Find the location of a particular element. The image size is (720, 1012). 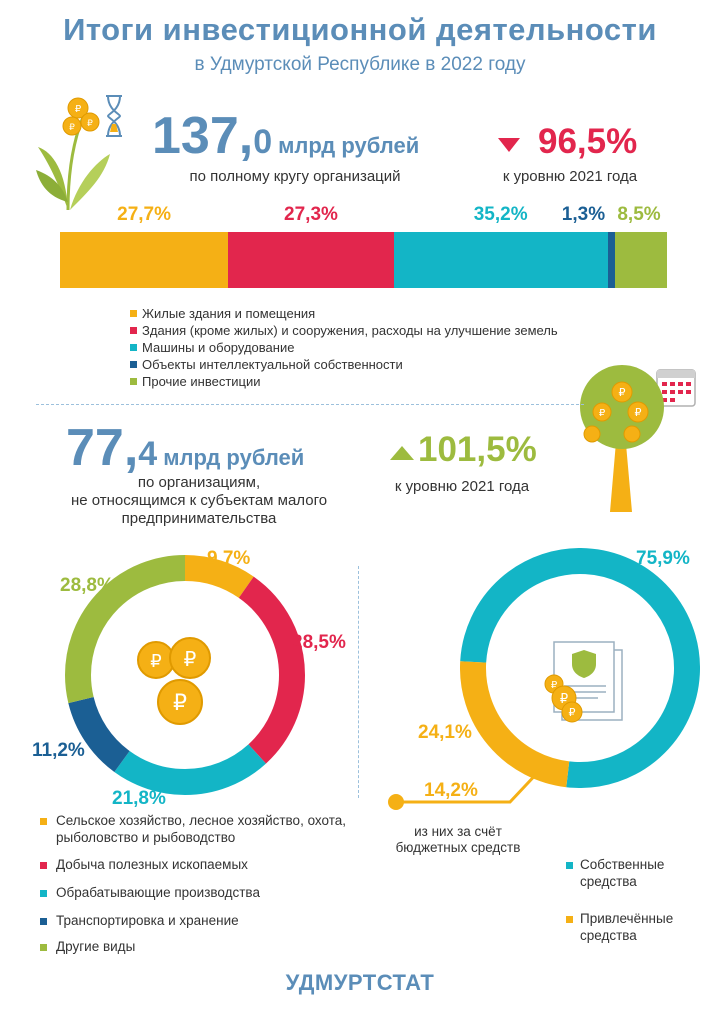

legend-label: Другие виды is located at coordinates (96, 946).